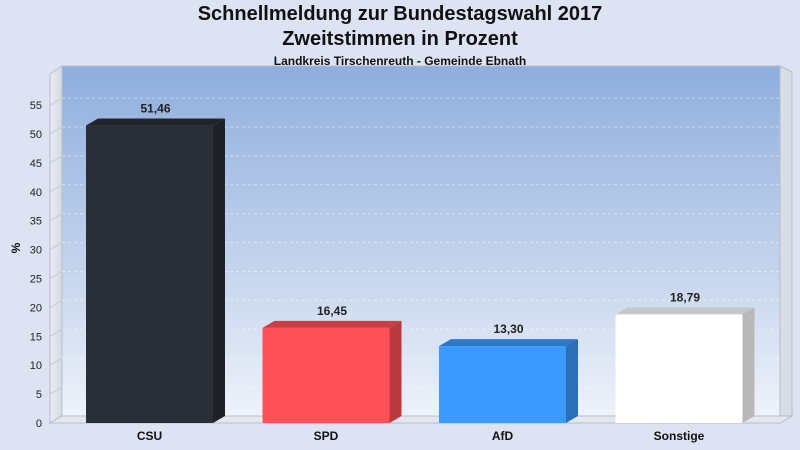  What do you see at coordinates (155, 109) in the screenshot?
I see `bar-value-label: 51,46` at bounding box center [155, 109].